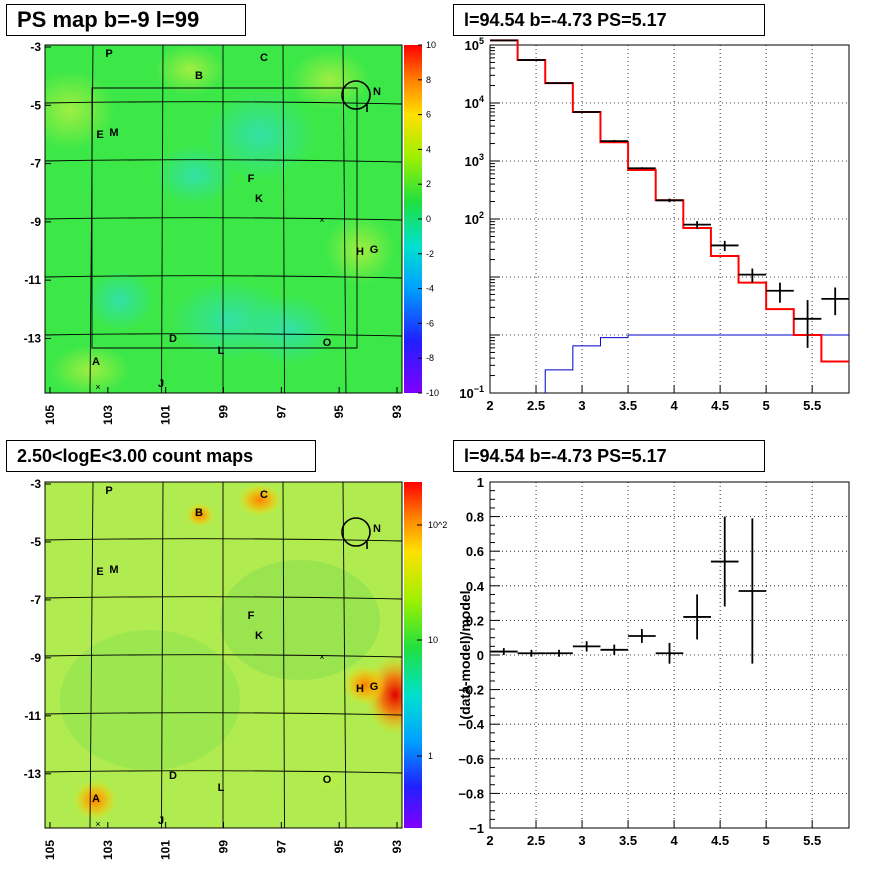  What do you see at coordinates (281, 412) in the screenshot?
I see `x-tick-label: 97` at bounding box center [281, 412].